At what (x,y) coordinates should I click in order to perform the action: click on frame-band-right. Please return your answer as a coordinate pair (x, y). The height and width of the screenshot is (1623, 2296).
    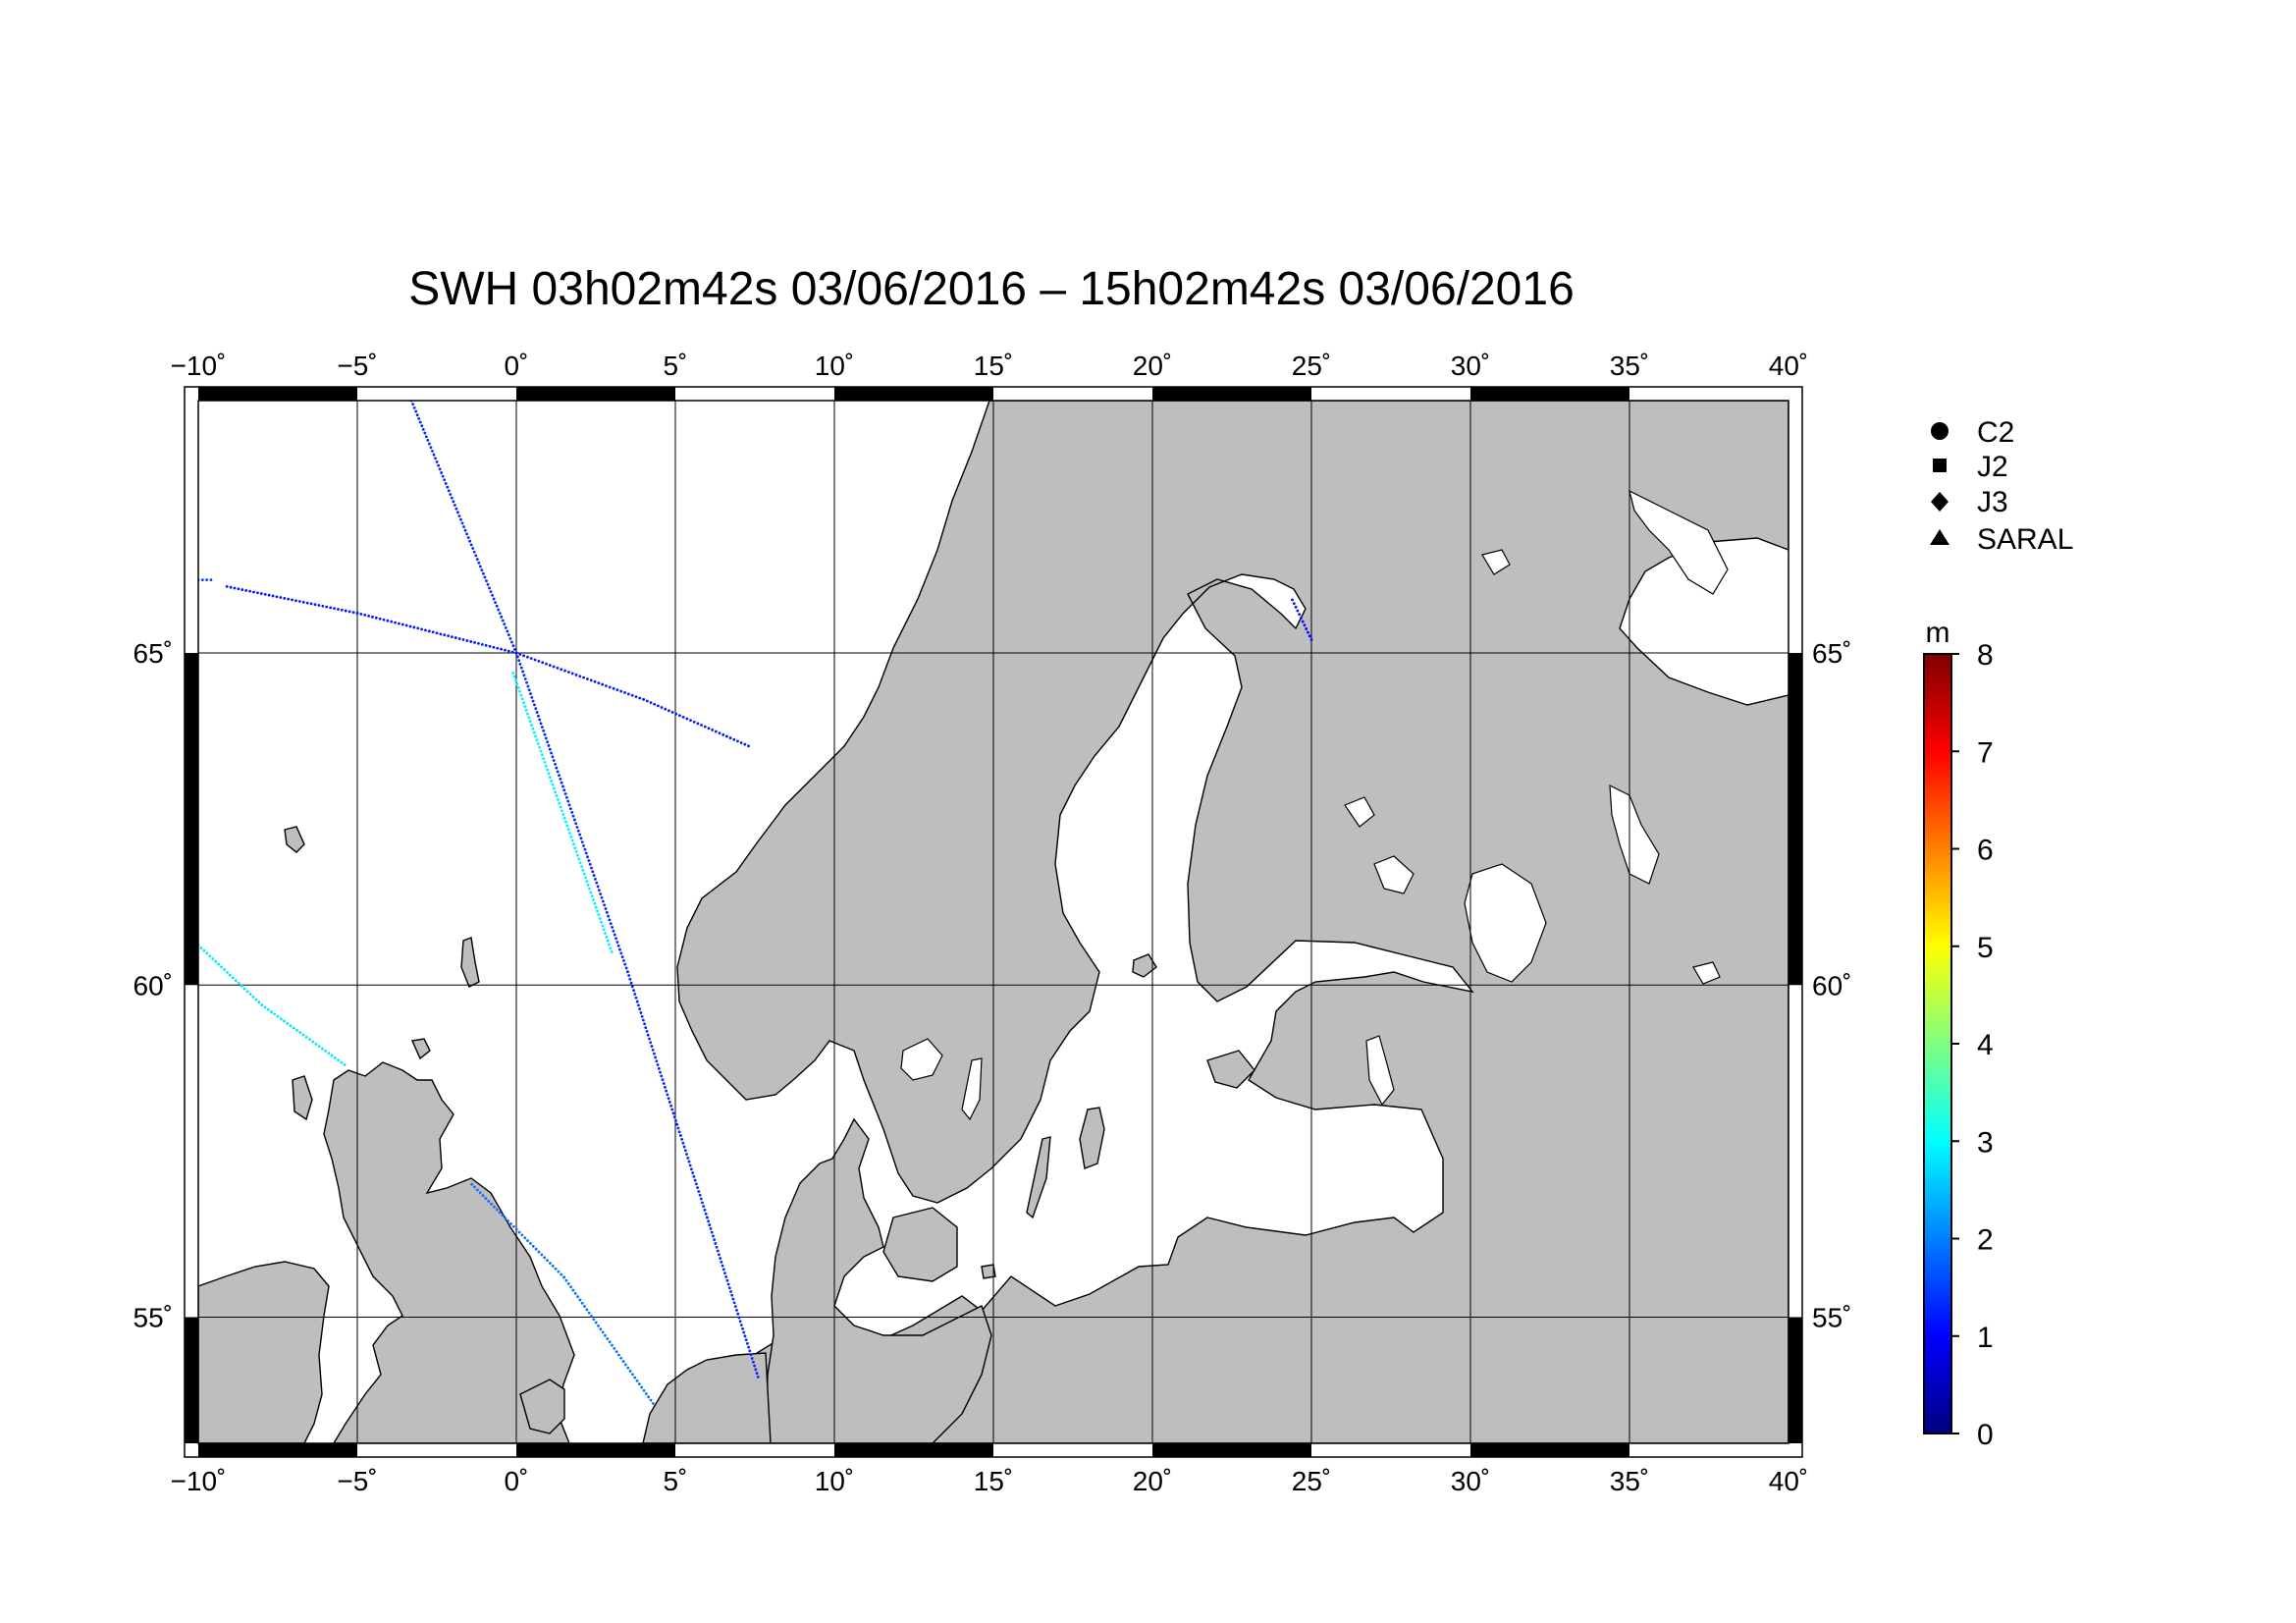
    Looking at the image, I should click on (1796, 1380).